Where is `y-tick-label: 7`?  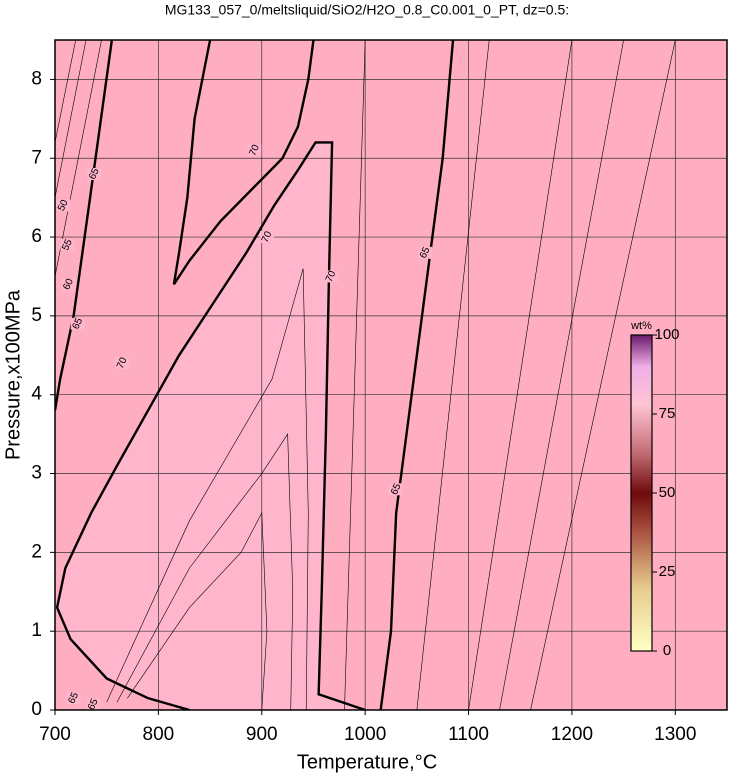
y-tick-label: 7 is located at coordinates (36, 157).